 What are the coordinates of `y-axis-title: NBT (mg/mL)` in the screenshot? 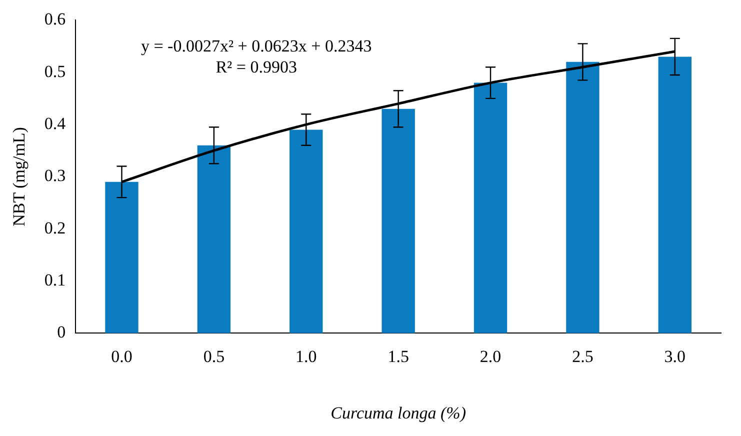 It's located at (19, 176).